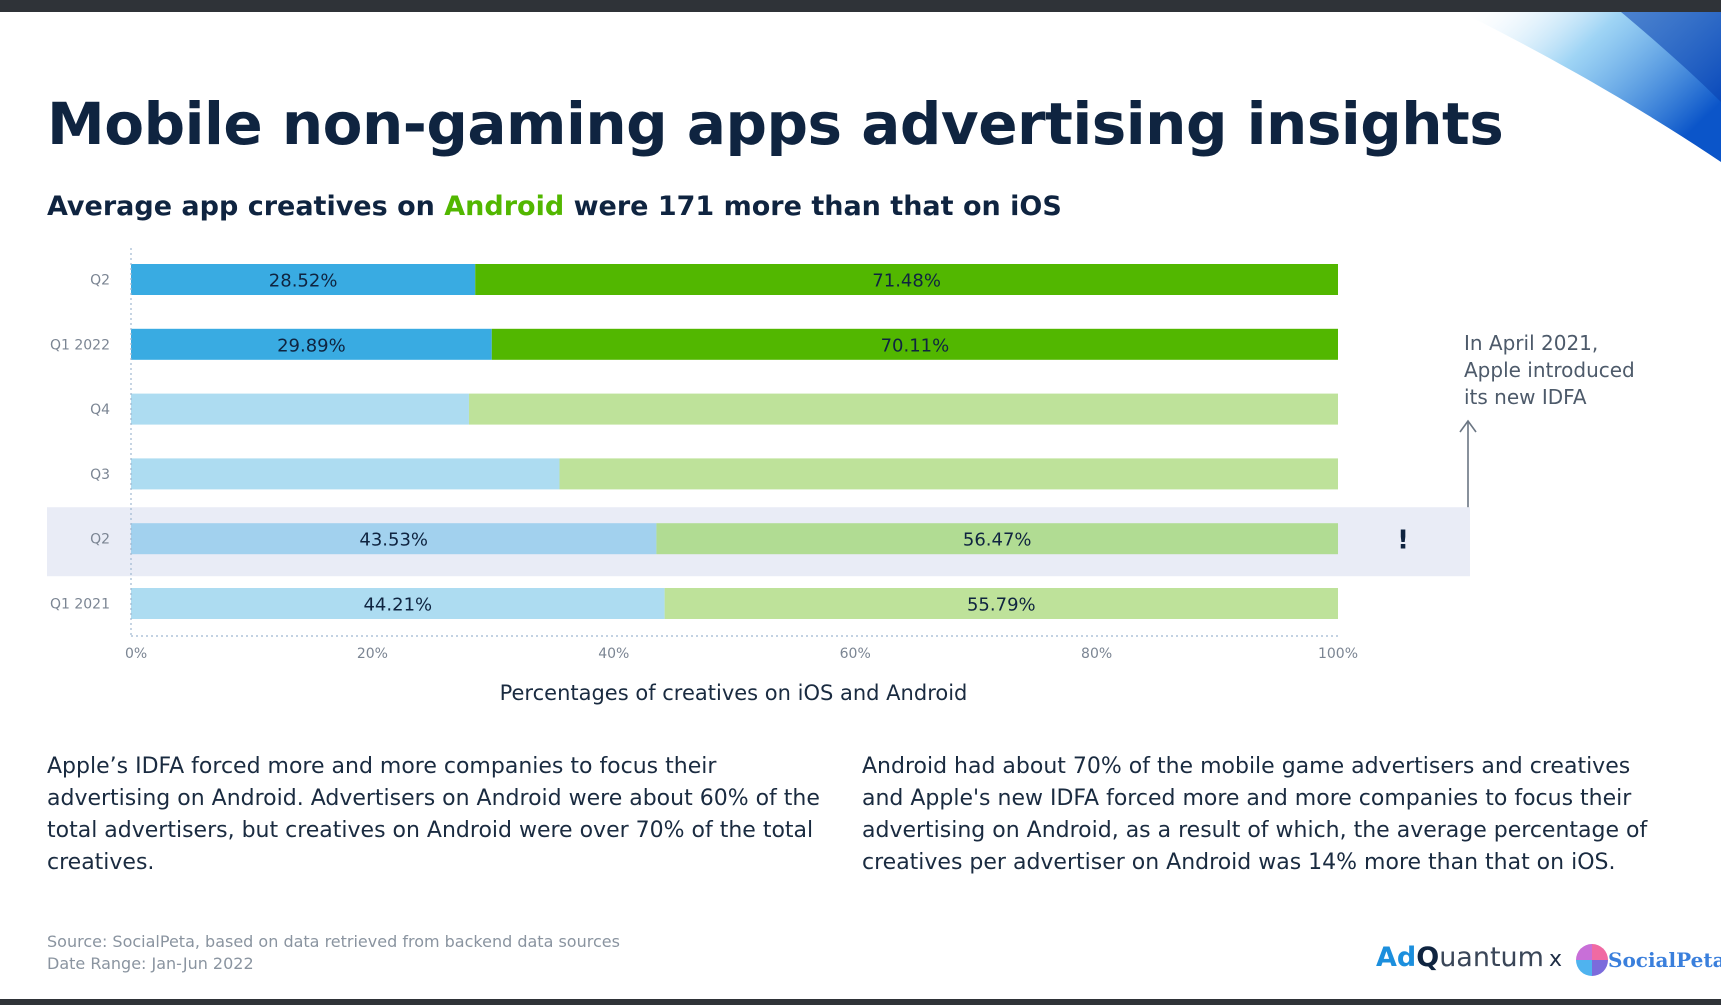  I want to click on category-label: Q1 2021, so click(80, 605).